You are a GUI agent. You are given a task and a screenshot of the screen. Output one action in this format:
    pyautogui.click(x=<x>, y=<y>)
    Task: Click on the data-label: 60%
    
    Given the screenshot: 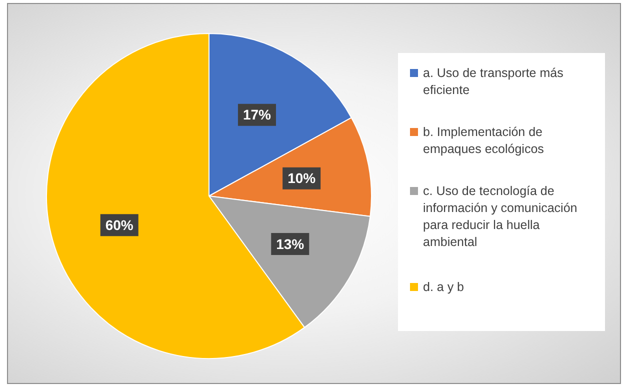 What is the action you would take?
    pyautogui.click(x=119, y=224)
    